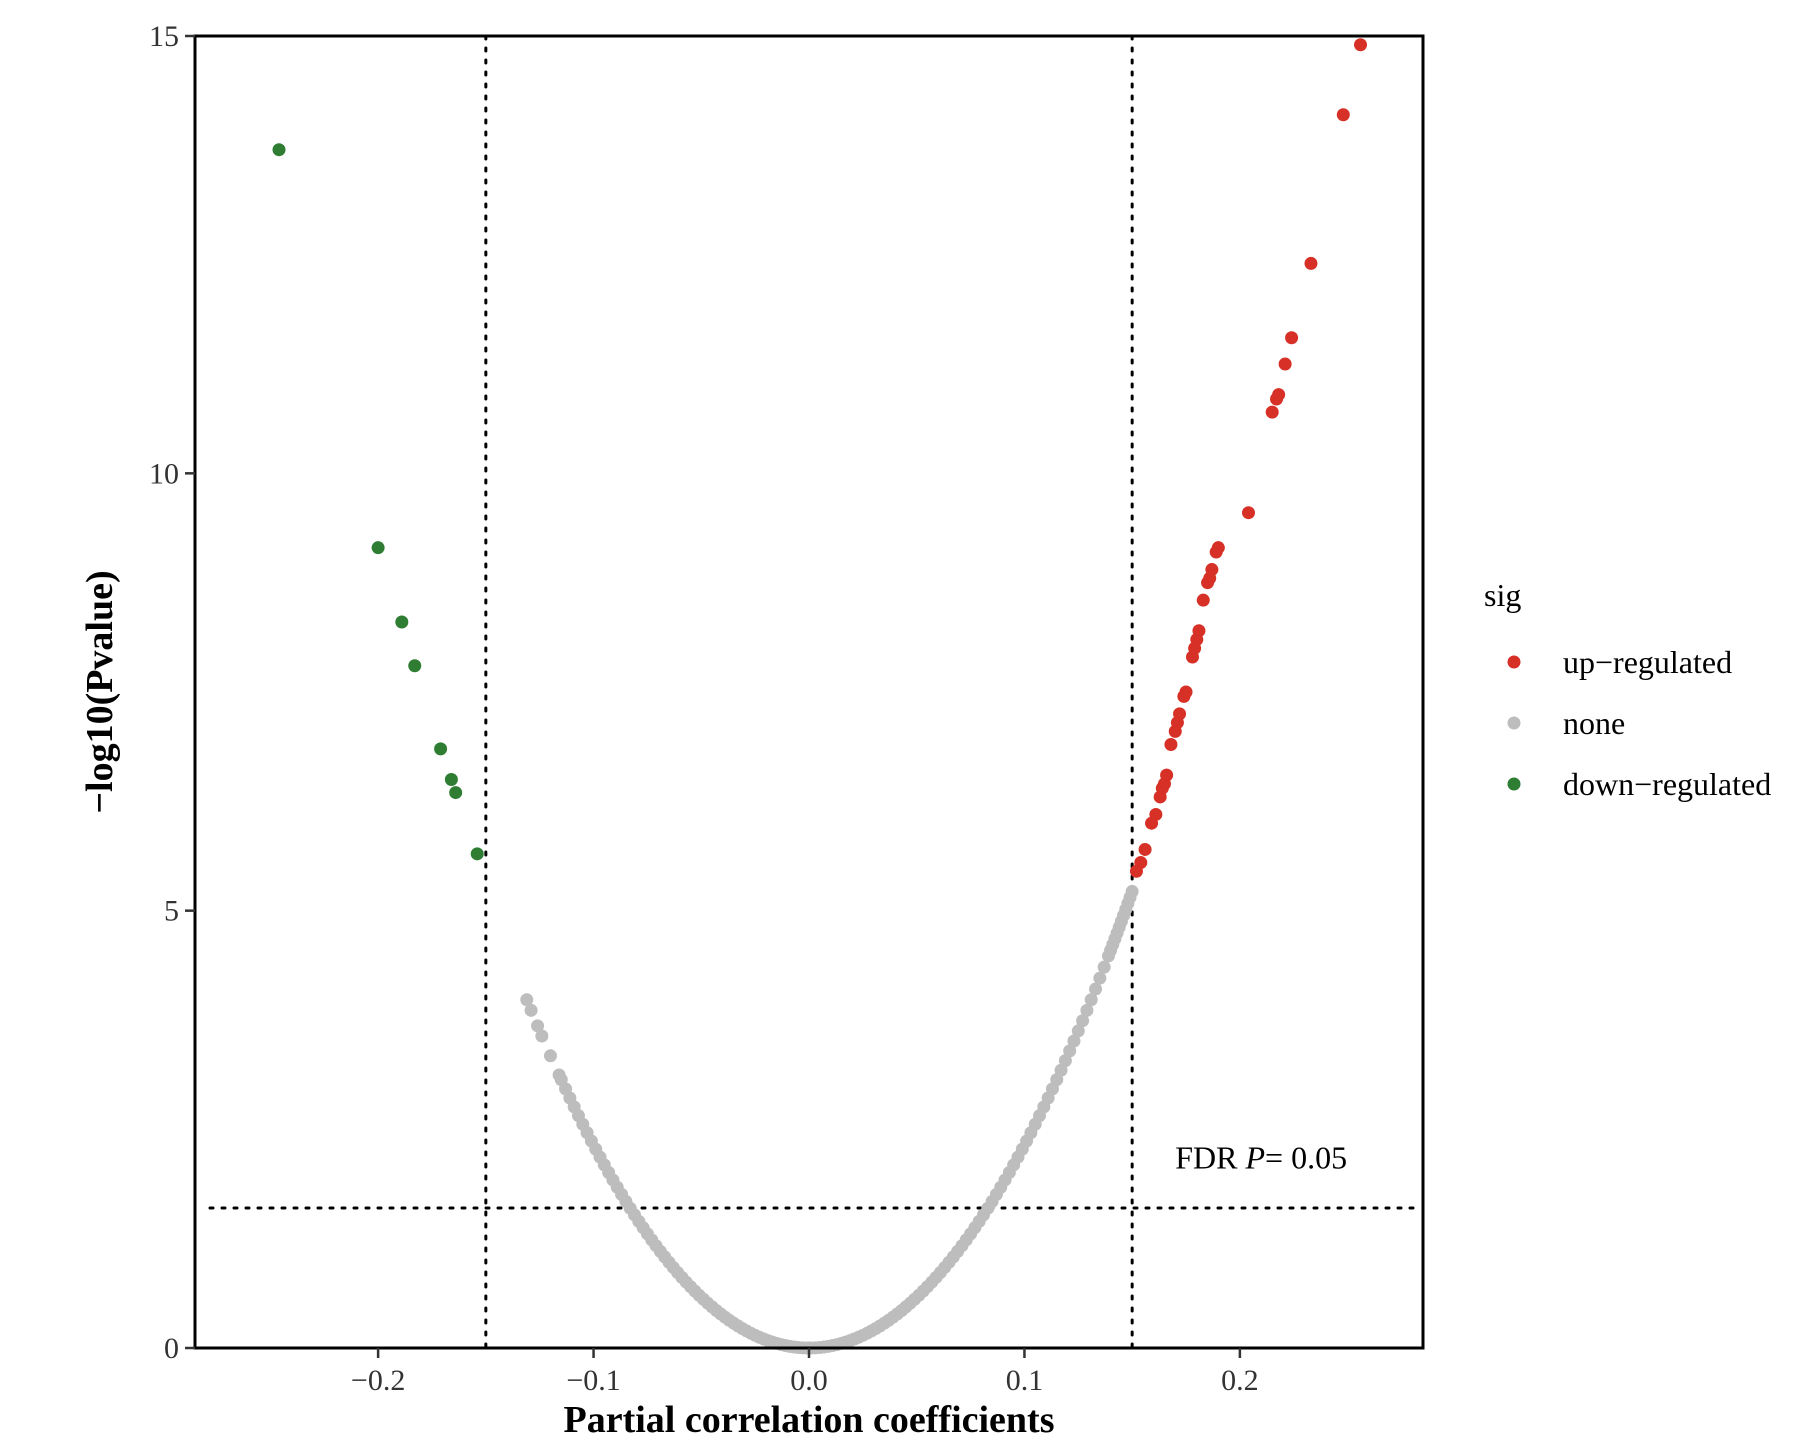 Image resolution: width=1809 pixels, height=1437 pixels. Describe the element at coordinates (171, 1348) in the screenshot. I see `y-tick-label-0: 0` at that location.